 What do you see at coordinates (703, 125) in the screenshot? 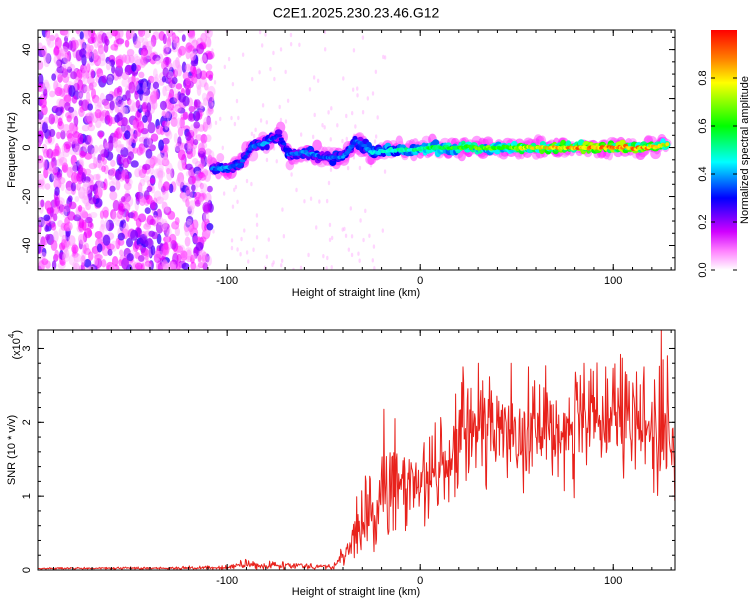
I see `colorbar-tick-label: 0.6` at bounding box center [703, 125].